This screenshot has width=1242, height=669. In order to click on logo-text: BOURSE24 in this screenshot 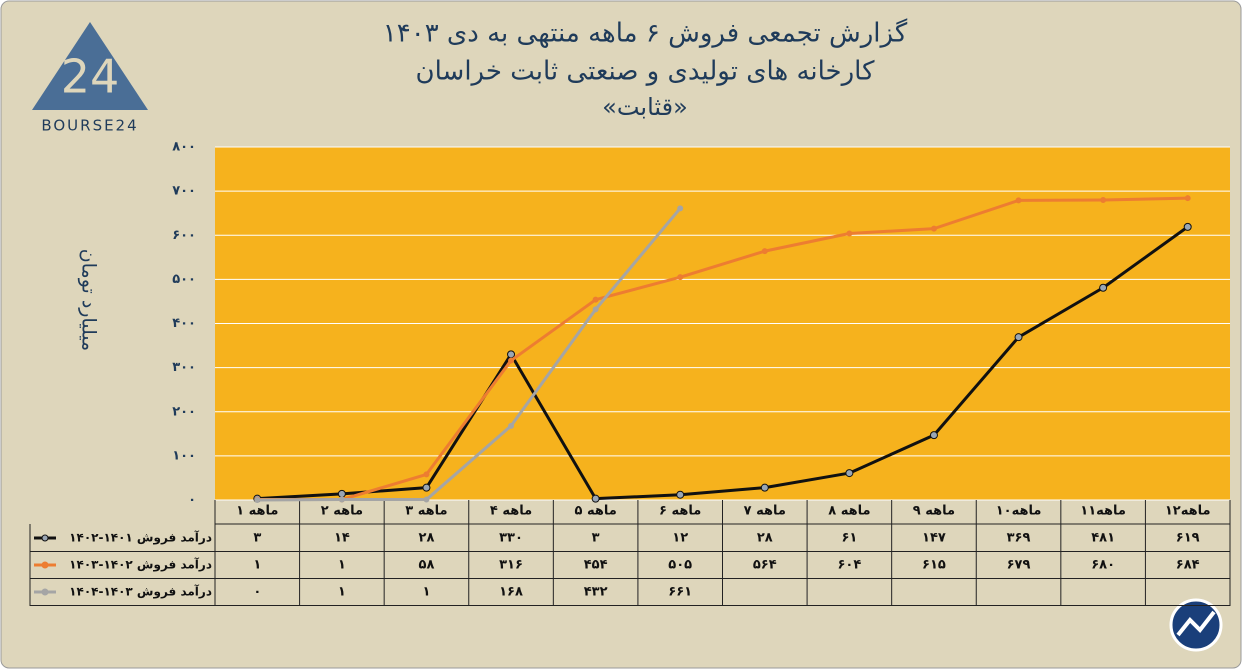, I will do `click(89, 126)`.